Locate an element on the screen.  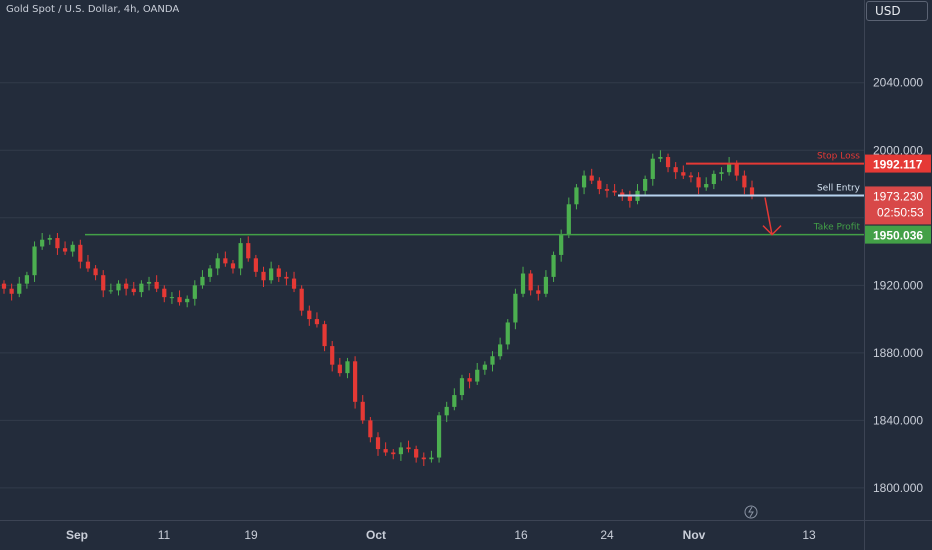
x-tick-label: 24 is located at coordinates (607, 535).